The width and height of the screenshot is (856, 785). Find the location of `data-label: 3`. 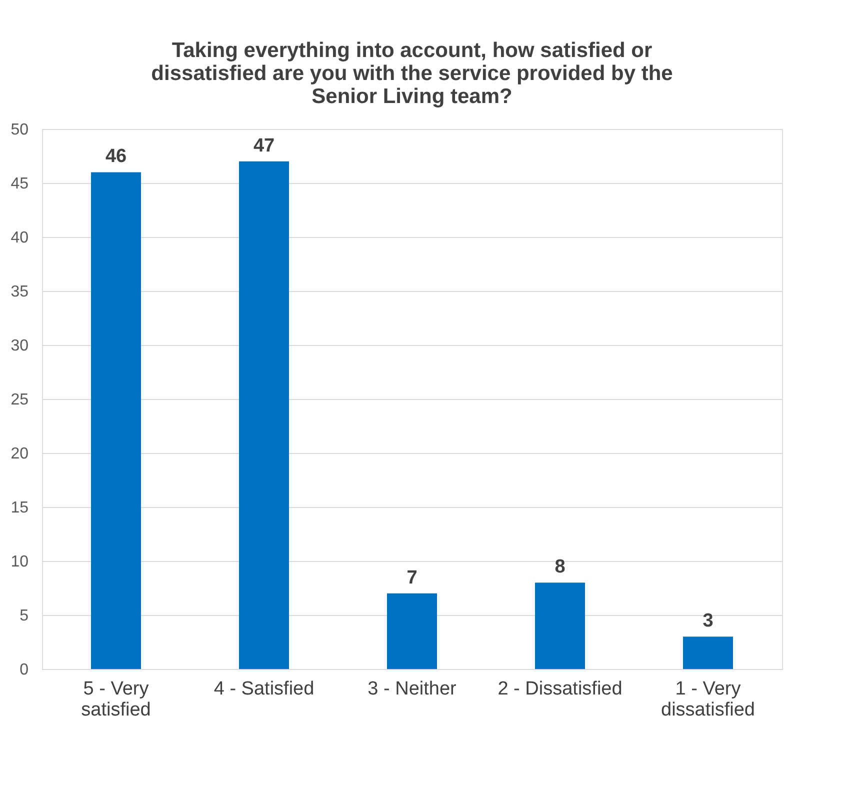

data-label: 3 is located at coordinates (708, 621).